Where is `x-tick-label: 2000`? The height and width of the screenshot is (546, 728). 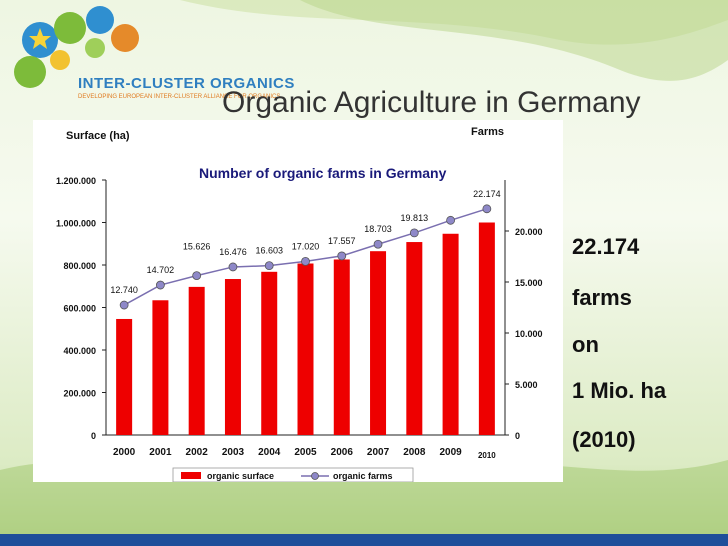 x-tick-label: 2000 is located at coordinates (124, 452).